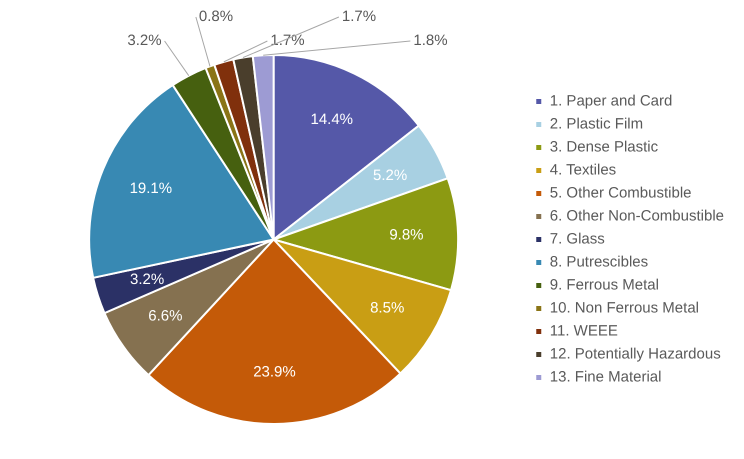 This screenshot has height=459, width=744. Describe the element at coordinates (621, 193) in the screenshot. I see `legend-label: 5. Other Combustible` at that location.